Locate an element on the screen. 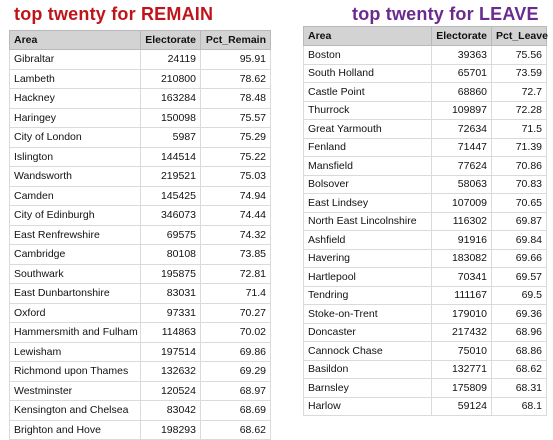 The height and width of the screenshot is (440, 553). table-row: Westminster 120524 68.97 is located at coordinates (140, 391).